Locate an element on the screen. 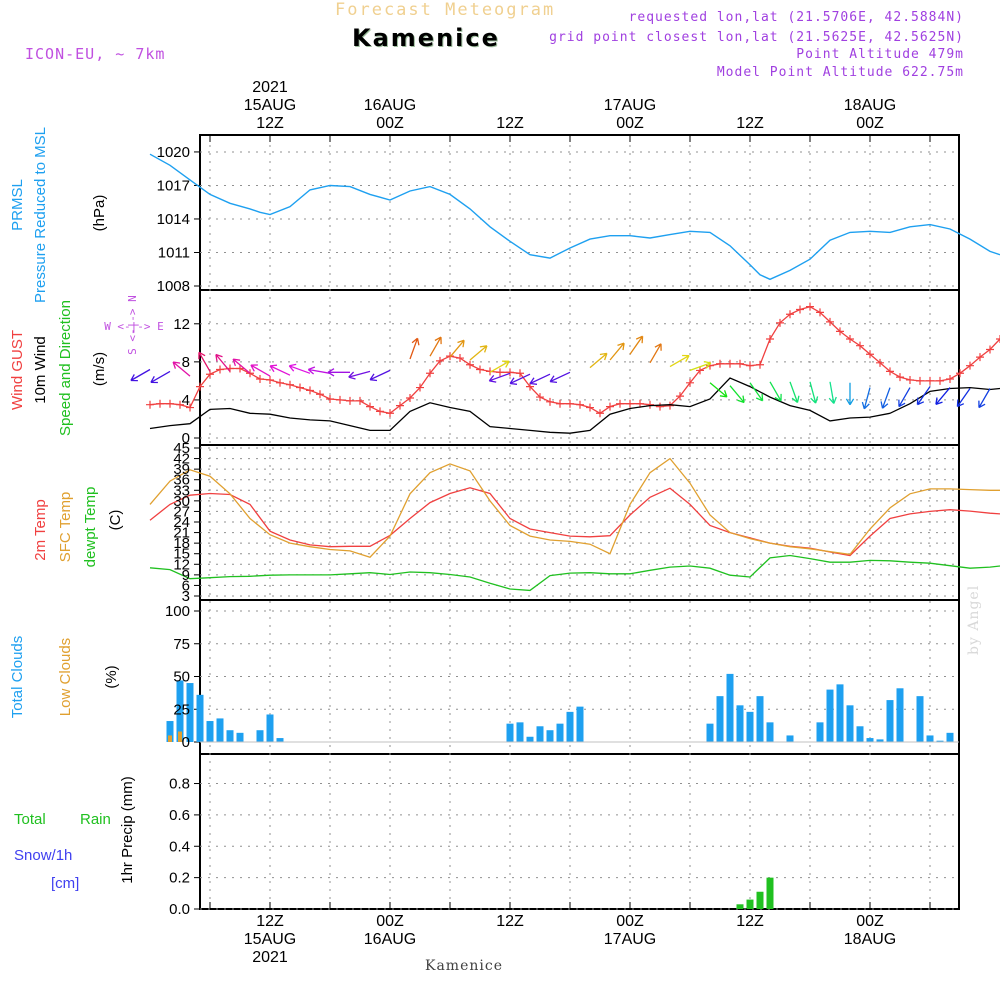 Image resolution: width=1000 pixels, height=1000 pixels. rain-bar is located at coordinates (750, 904).